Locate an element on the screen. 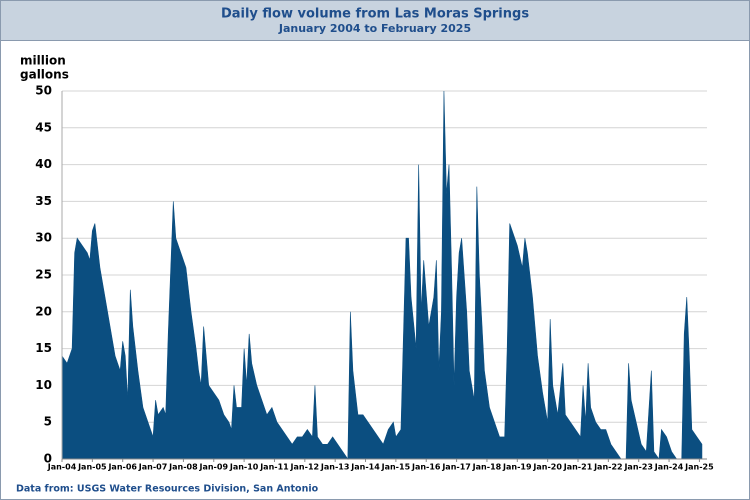 This screenshot has height=500, width=750. x-tick-label: Jan-23 is located at coordinates (638, 467).